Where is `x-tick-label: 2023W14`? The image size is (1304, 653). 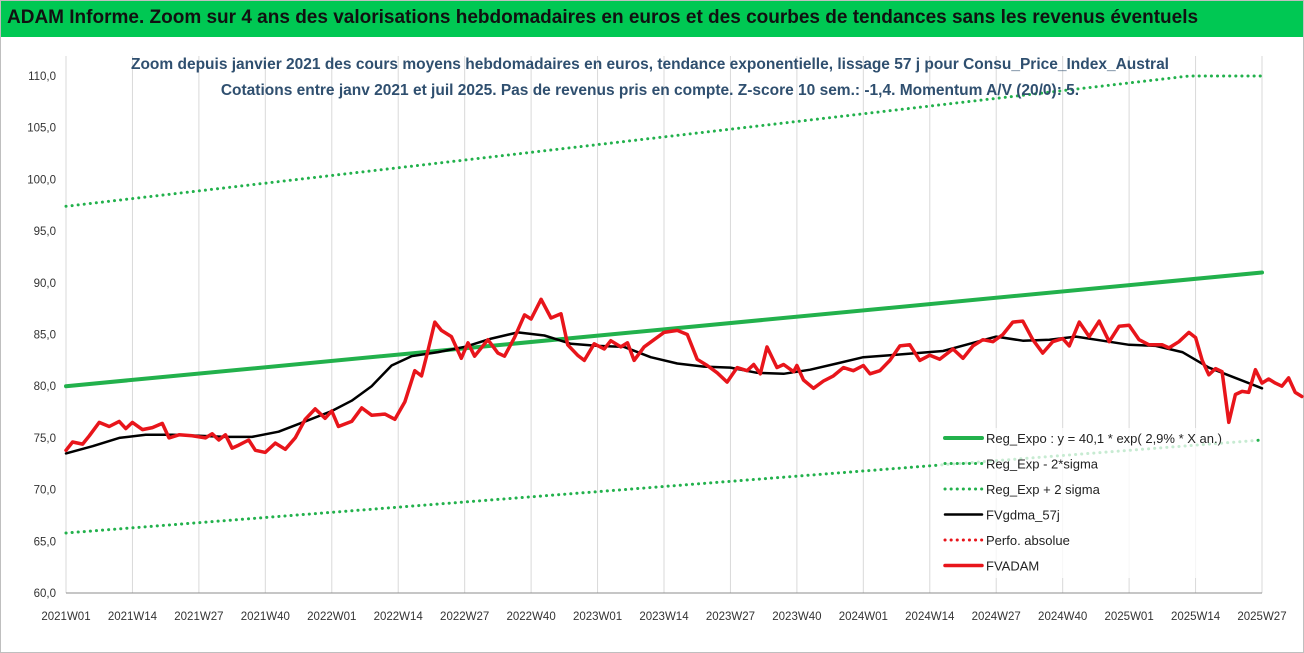
x-tick-label: 2023W14 is located at coordinates (664, 617).